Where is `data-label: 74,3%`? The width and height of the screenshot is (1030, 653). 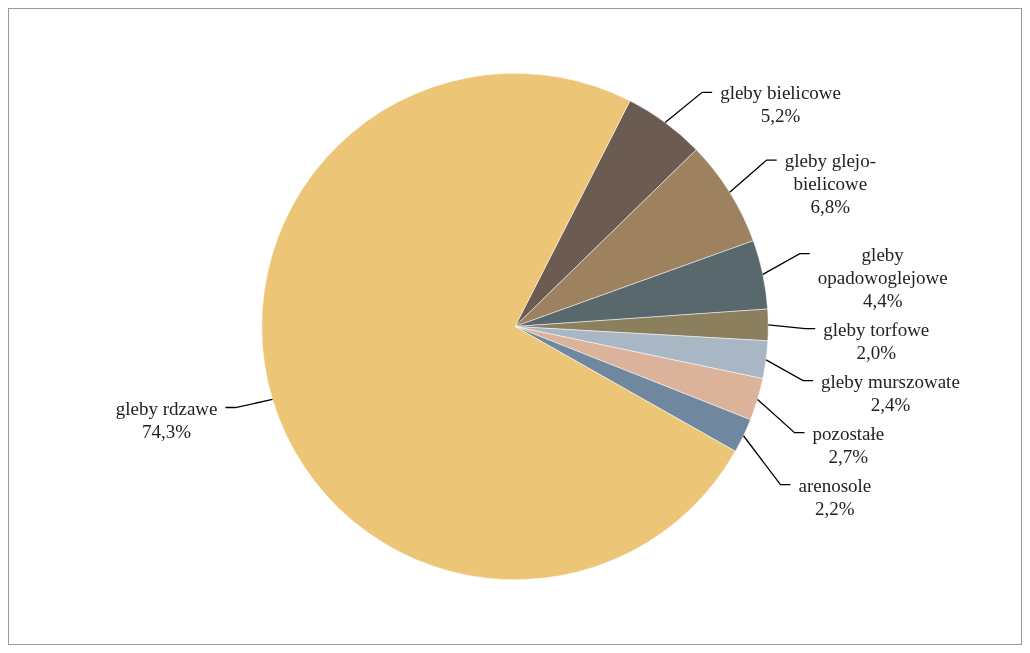 data-label: 74,3% is located at coordinates (167, 431).